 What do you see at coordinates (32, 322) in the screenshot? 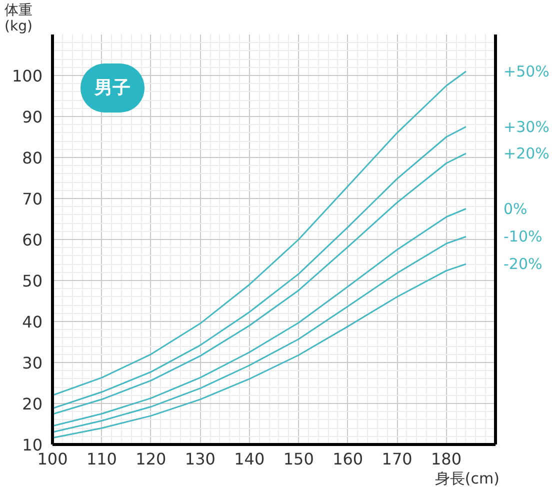
I see `y-tick-label: 40` at bounding box center [32, 322].